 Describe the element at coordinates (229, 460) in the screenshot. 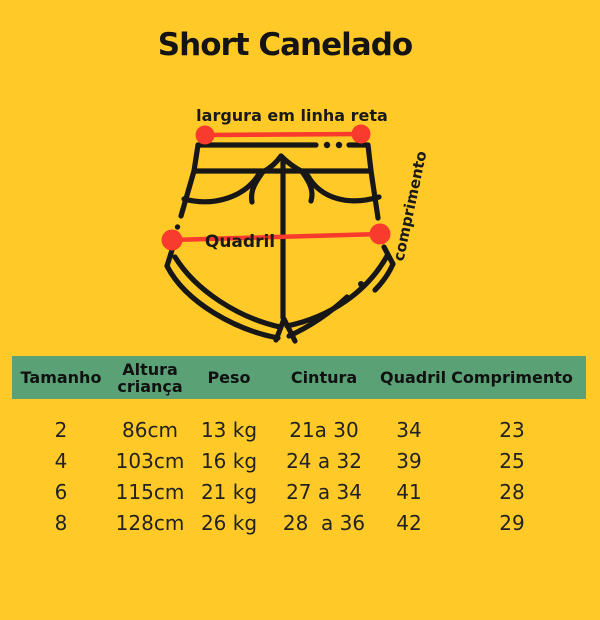

I see `cell-weight: 16 kg` at that location.